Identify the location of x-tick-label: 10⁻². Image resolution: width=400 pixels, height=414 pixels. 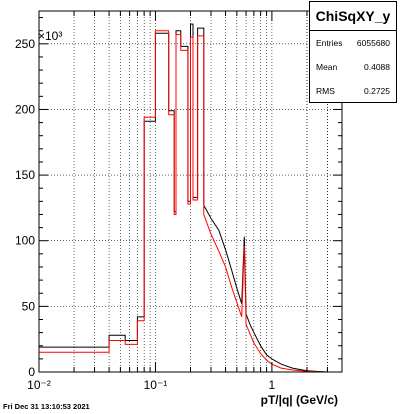
(39, 385).